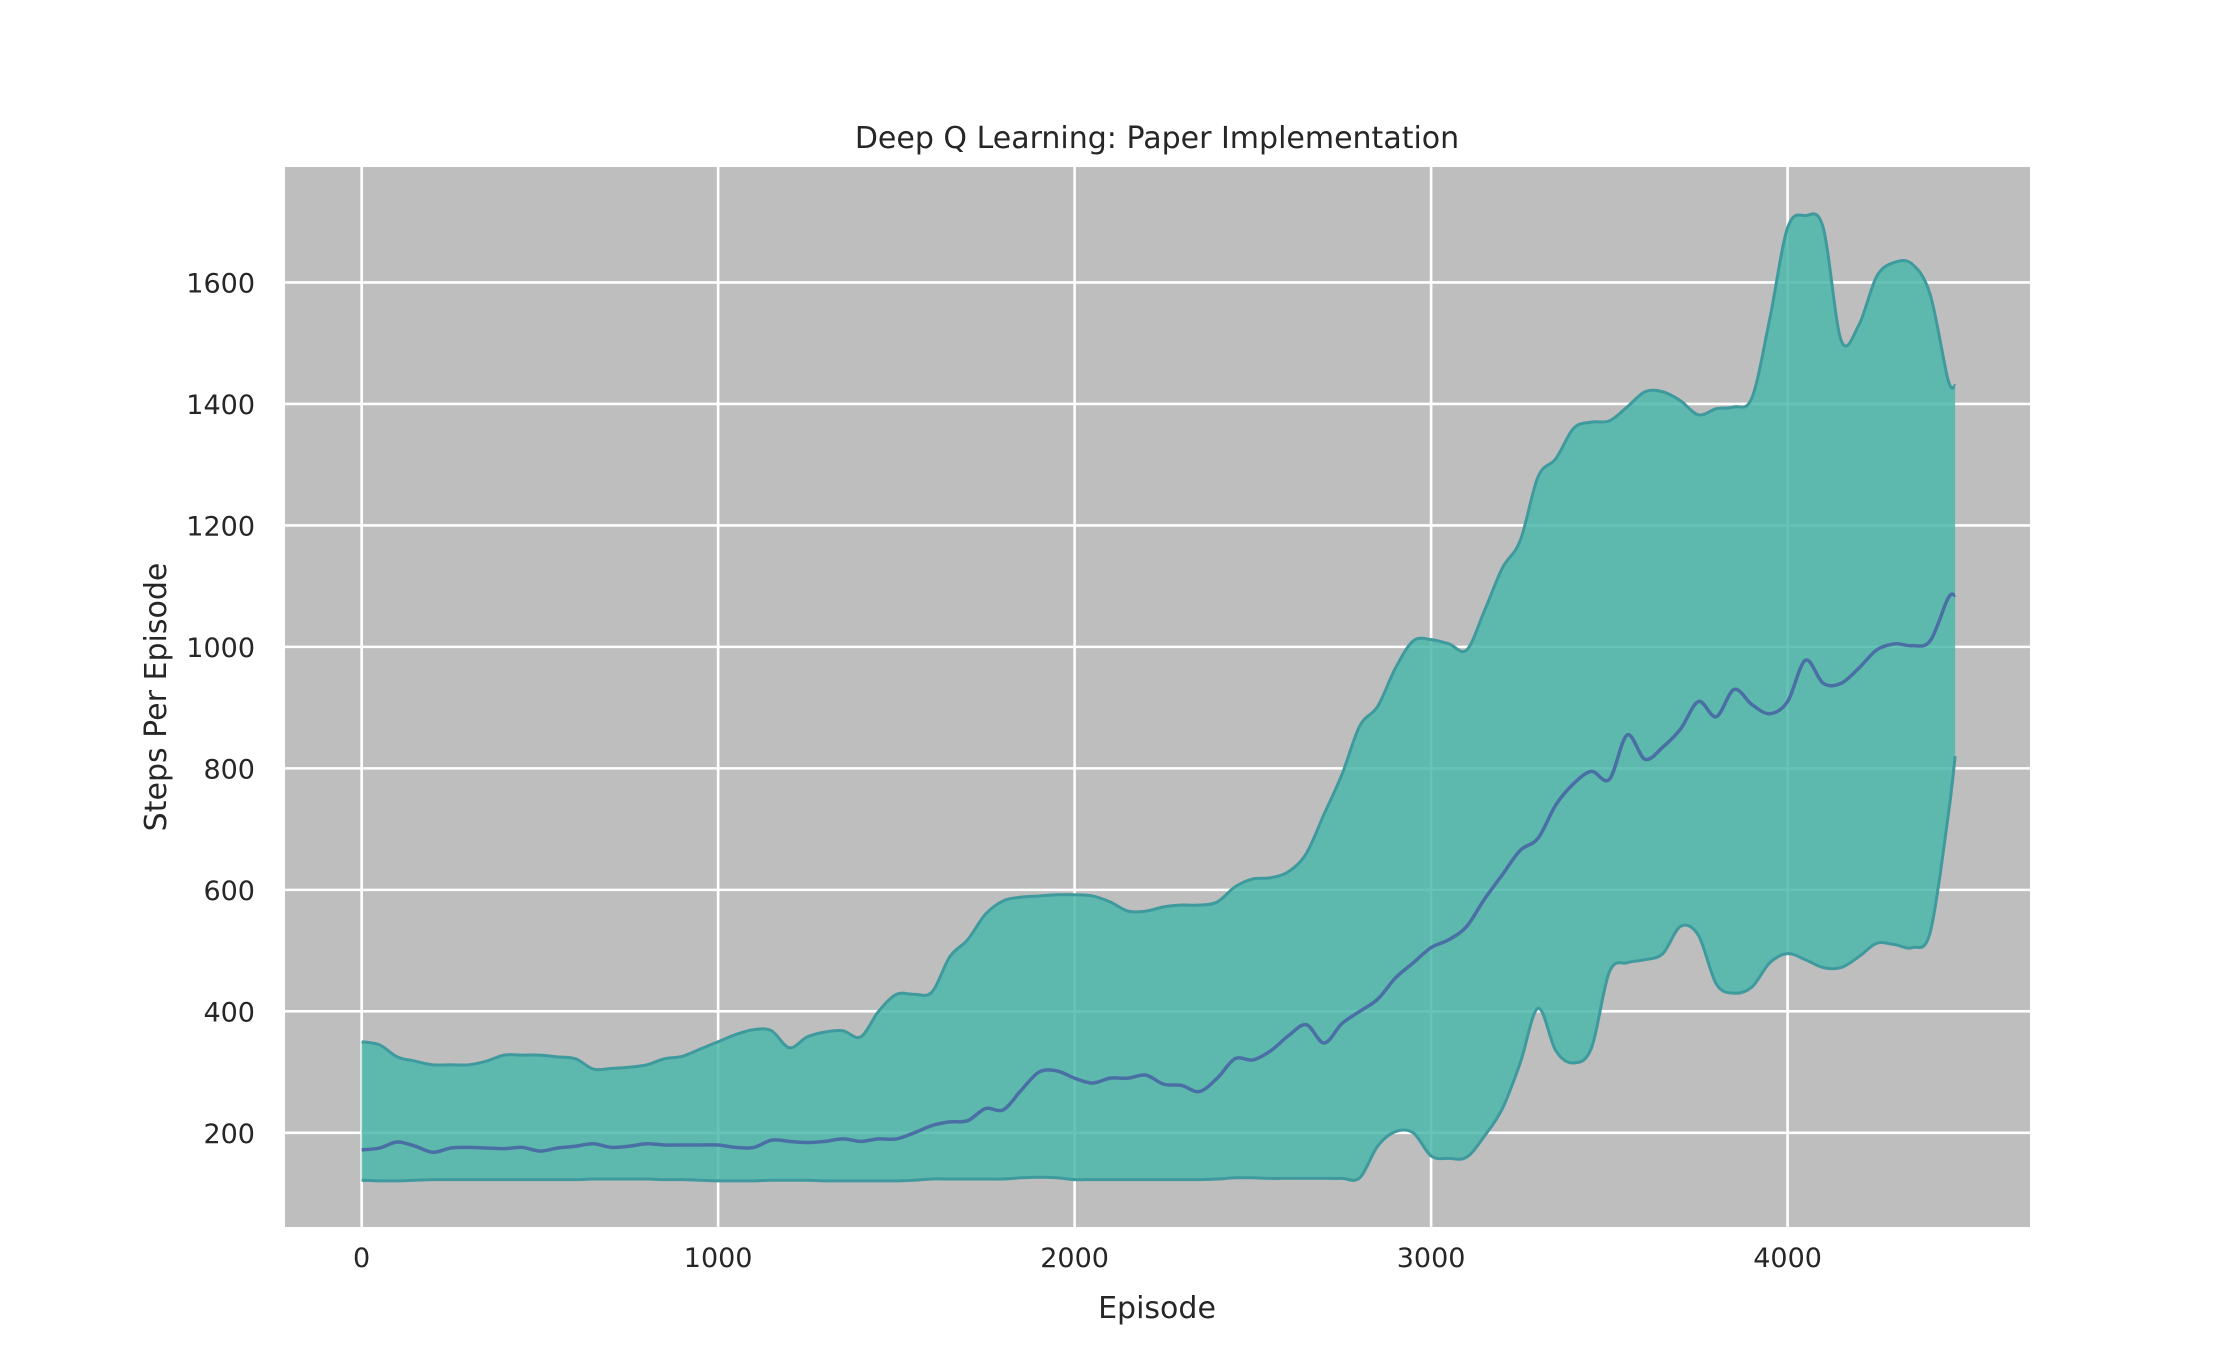  I want to click on x-tick-label: 0, so click(361, 1258).